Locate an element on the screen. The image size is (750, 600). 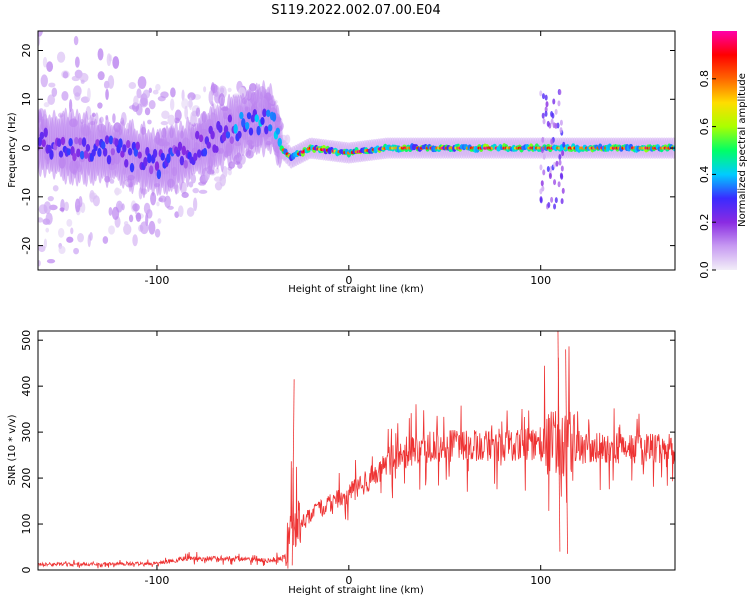
colorbar-tick-label: 0.0 is located at coordinates (704, 270).